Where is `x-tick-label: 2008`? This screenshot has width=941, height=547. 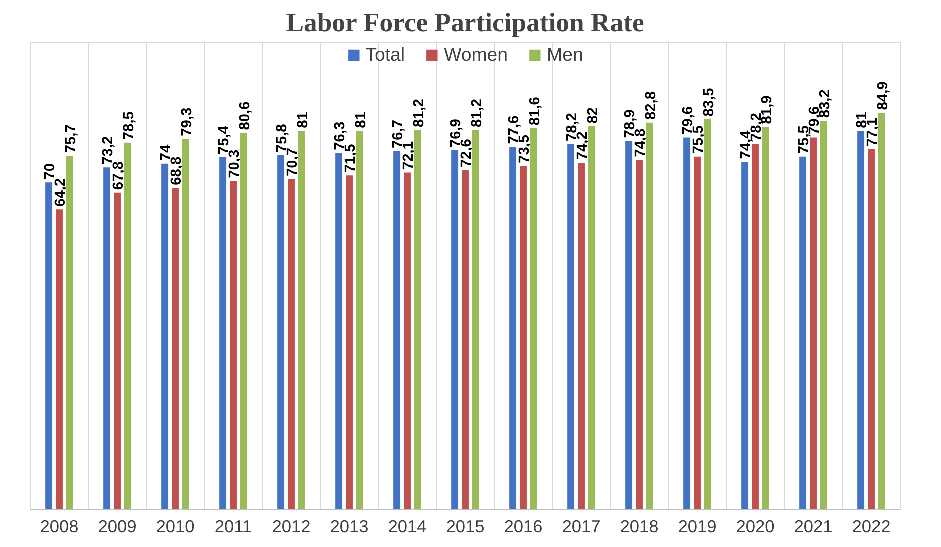
x-tick-label: 2008 is located at coordinates (59, 526).